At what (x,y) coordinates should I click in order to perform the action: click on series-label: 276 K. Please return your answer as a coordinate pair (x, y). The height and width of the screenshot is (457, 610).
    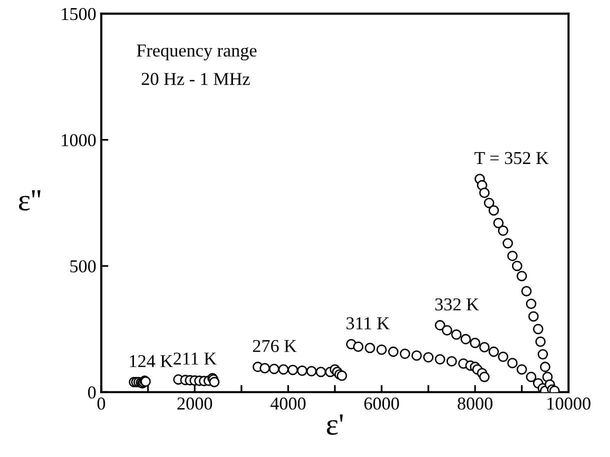
    Looking at the image, I should click on (275, 346).